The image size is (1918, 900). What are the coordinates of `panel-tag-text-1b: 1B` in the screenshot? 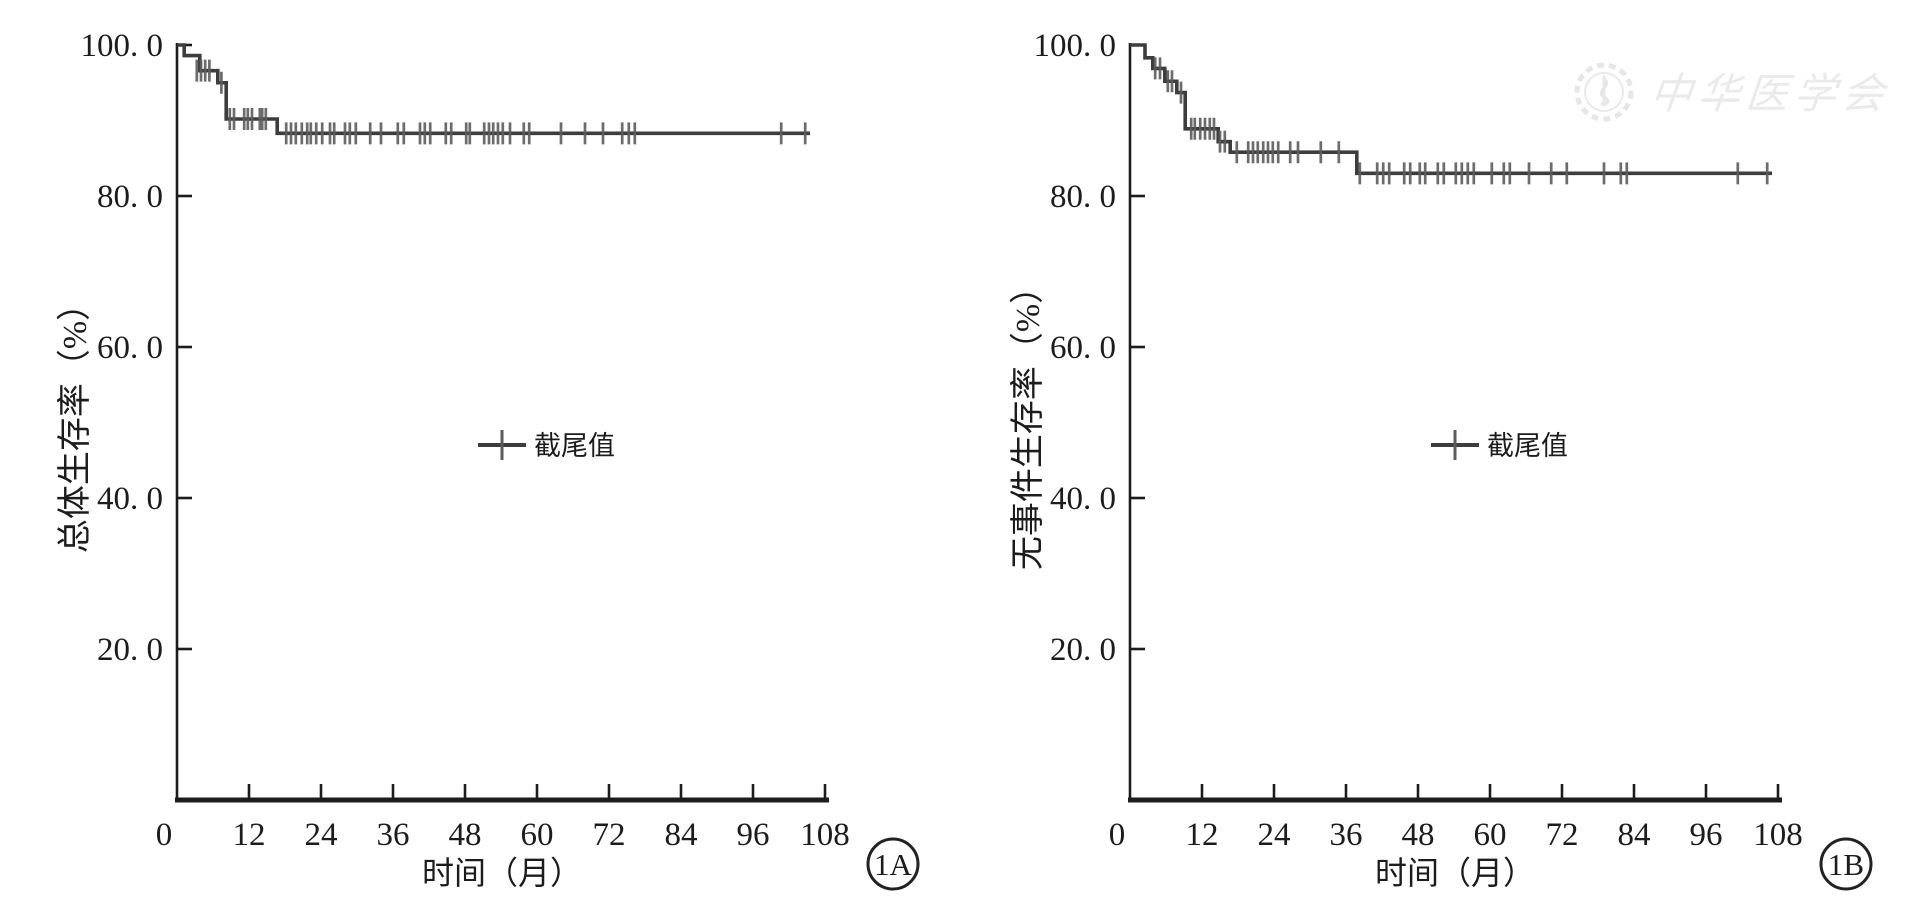 It's located at (1846, 864).